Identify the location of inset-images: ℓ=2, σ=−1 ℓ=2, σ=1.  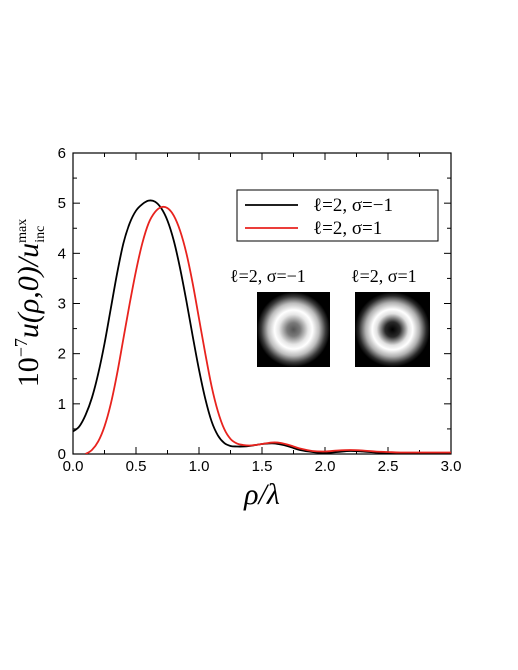
(330, 316).